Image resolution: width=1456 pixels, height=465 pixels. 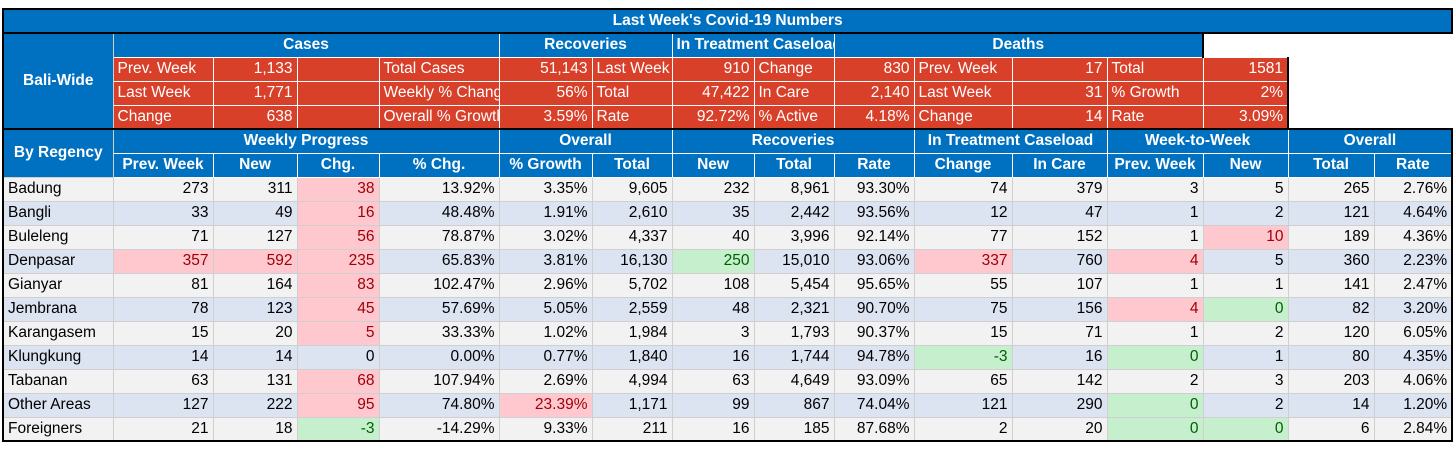 I want to click on column-header: In Care, so click(x=1059, y=165).